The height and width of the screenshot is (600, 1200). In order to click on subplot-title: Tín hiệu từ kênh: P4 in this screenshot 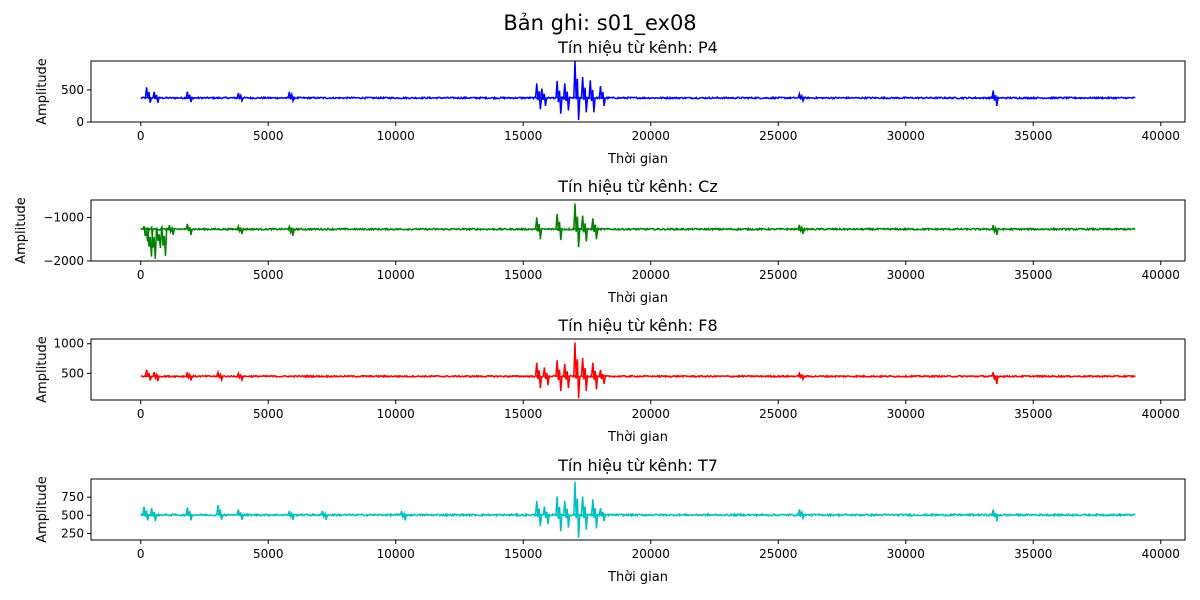, I will do `click(637, 47)`.